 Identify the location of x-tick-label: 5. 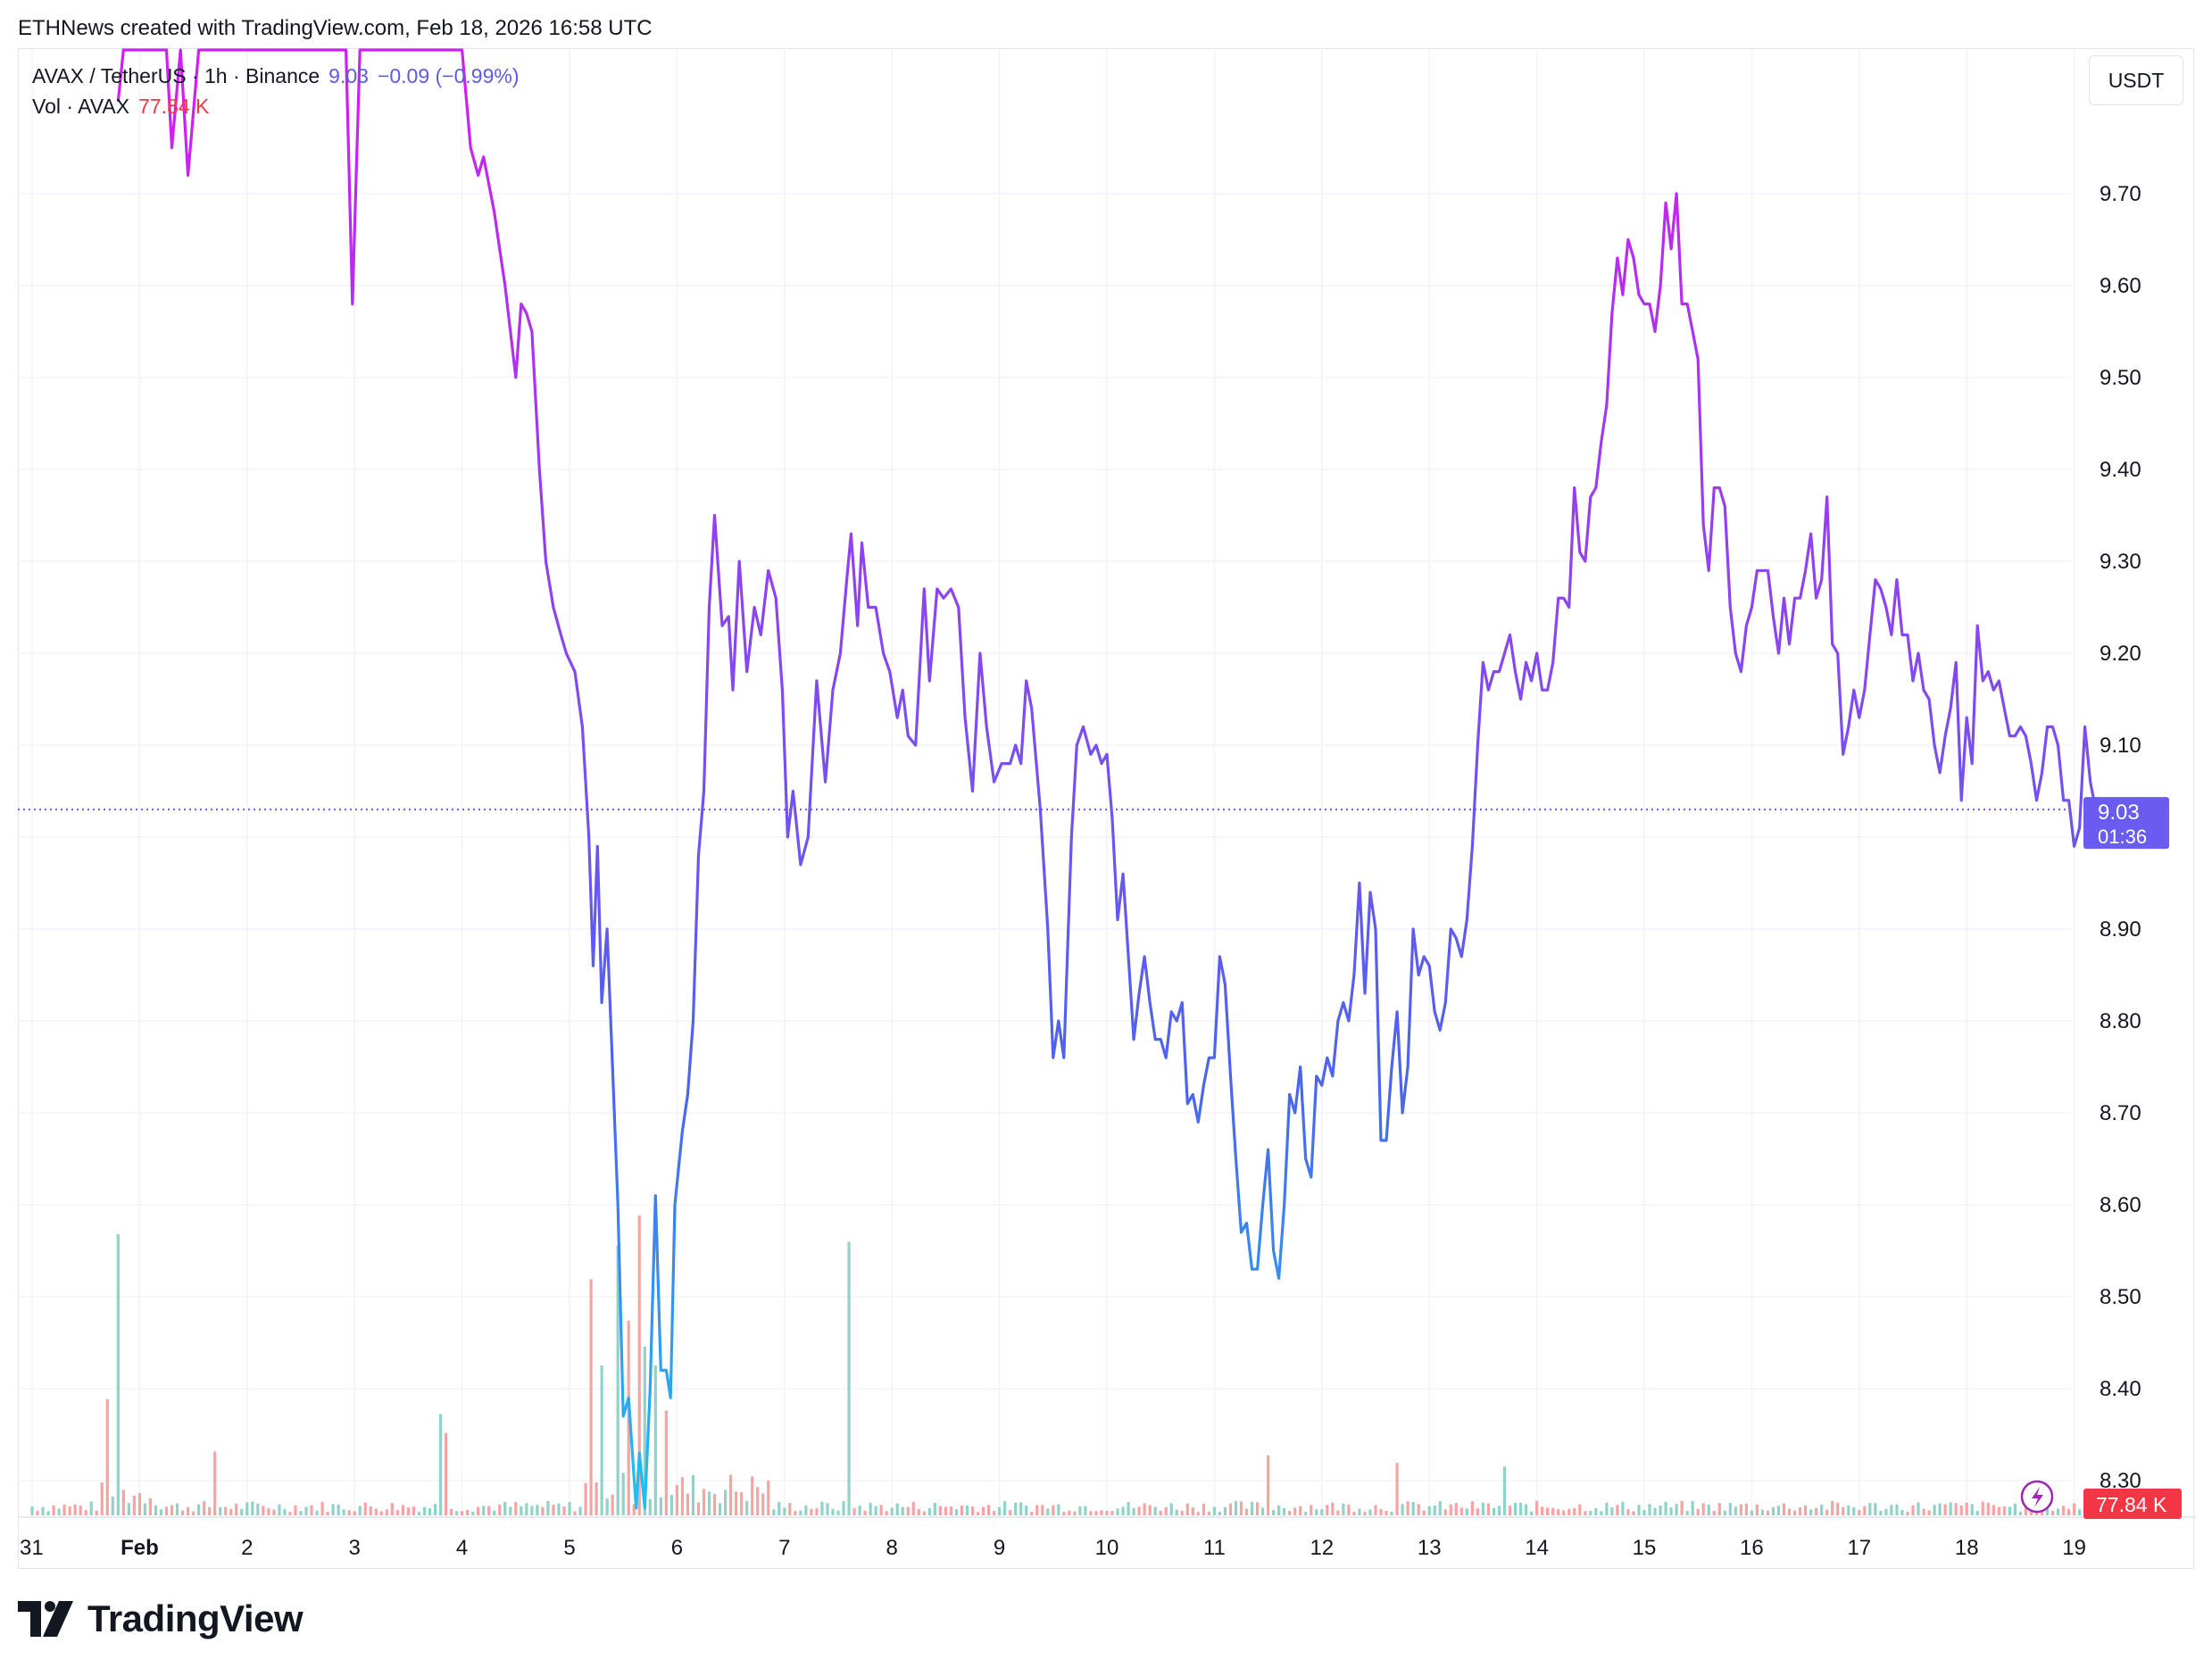
(569, 1548).